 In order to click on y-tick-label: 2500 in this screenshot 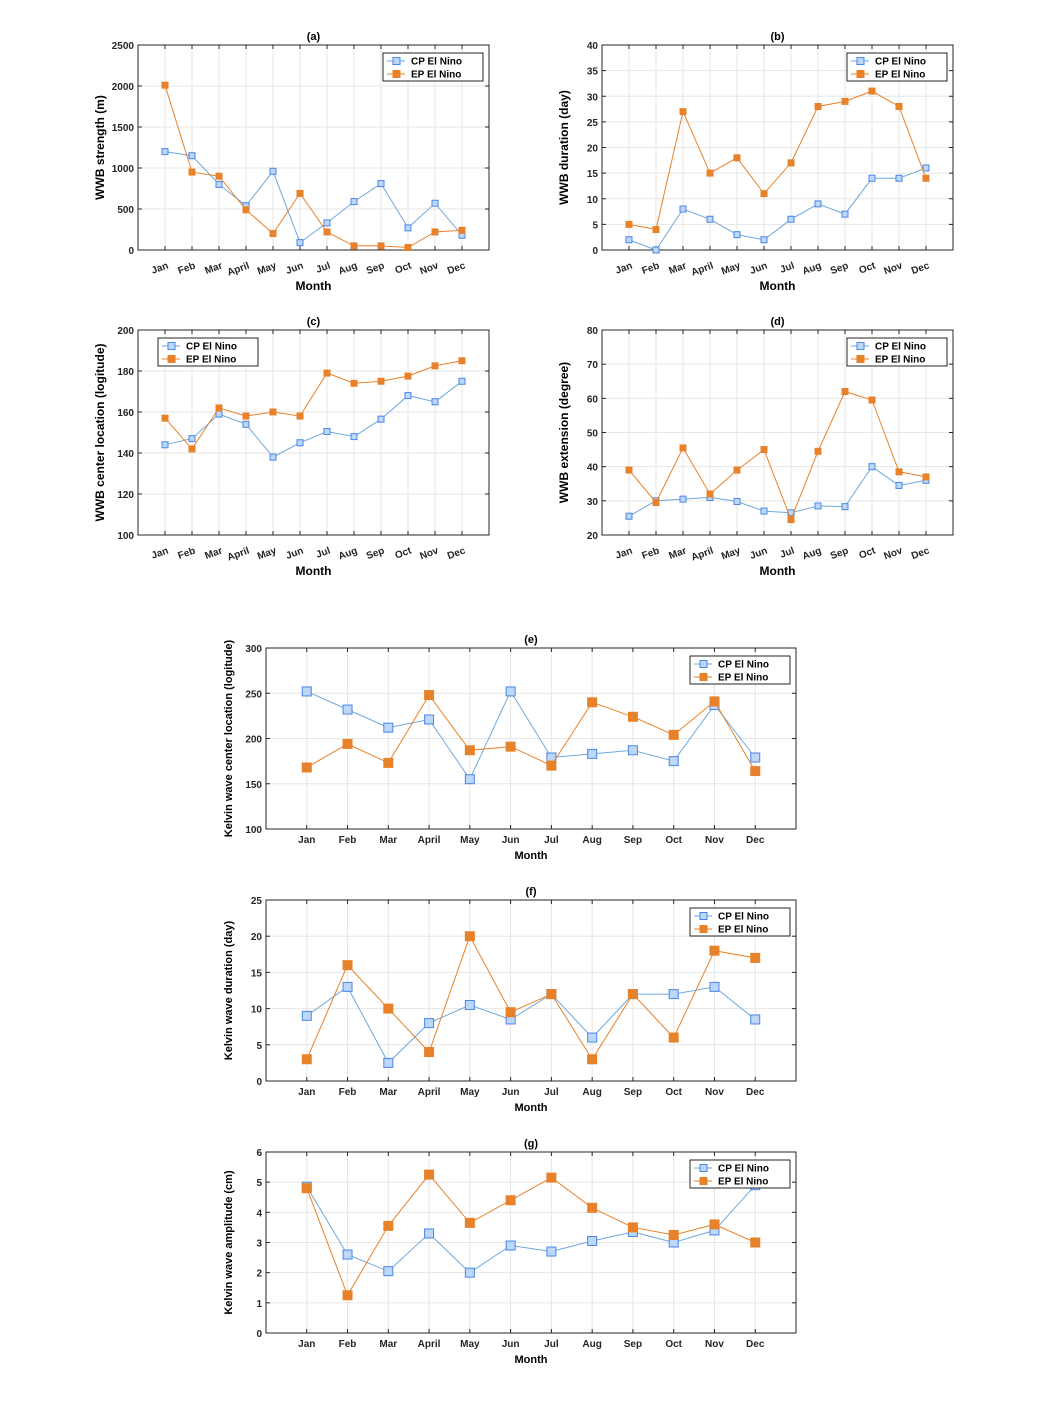, I will do `click(123, 46)`.